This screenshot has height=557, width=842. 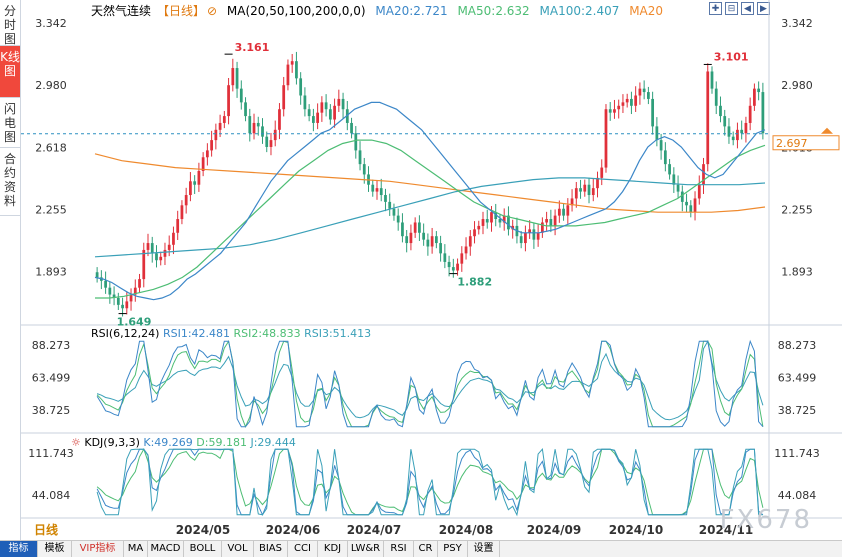 I want to click on bottom-tab-rsi: RSI, so click(x=399, y=549).